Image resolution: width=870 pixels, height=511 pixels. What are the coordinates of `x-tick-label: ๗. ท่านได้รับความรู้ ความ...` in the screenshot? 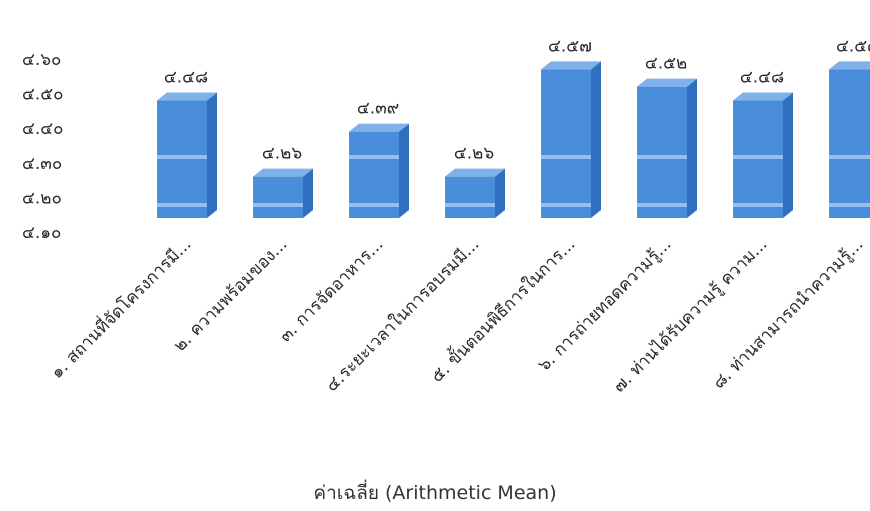 It's located at (690, 315).